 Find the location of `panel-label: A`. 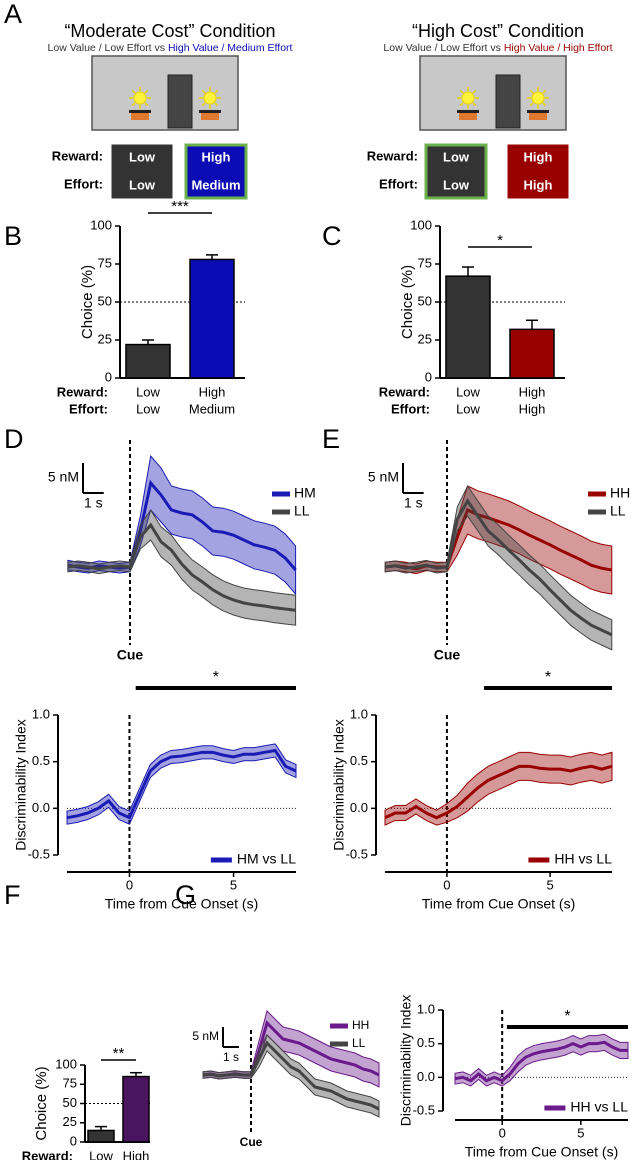

panel-label: A is located at coordinates (13, 14).